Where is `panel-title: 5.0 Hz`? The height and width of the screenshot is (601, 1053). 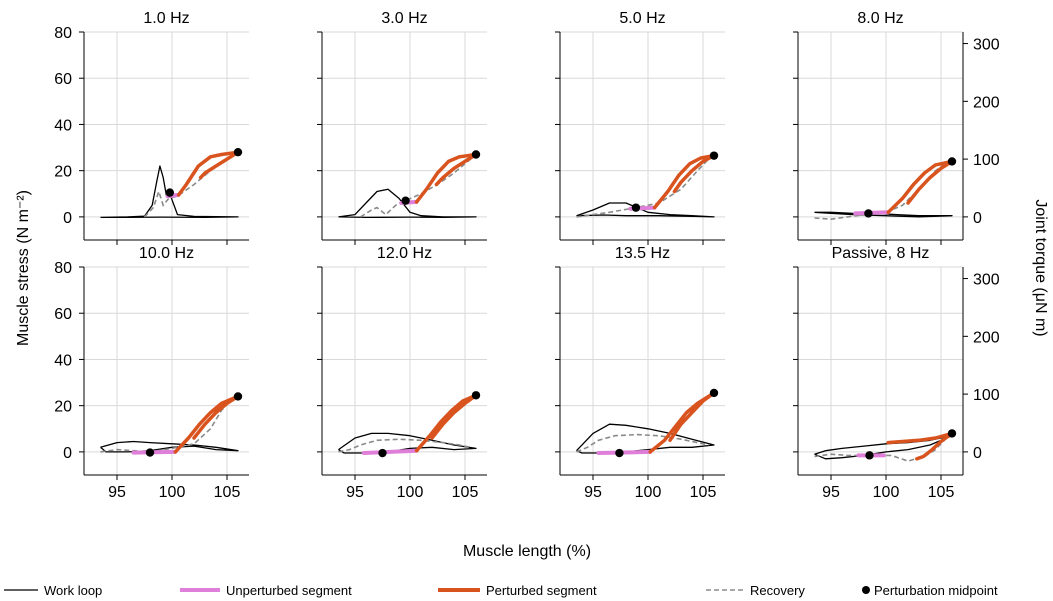 panel-title: 5.0 Hz is located at coordinates (642, 18).